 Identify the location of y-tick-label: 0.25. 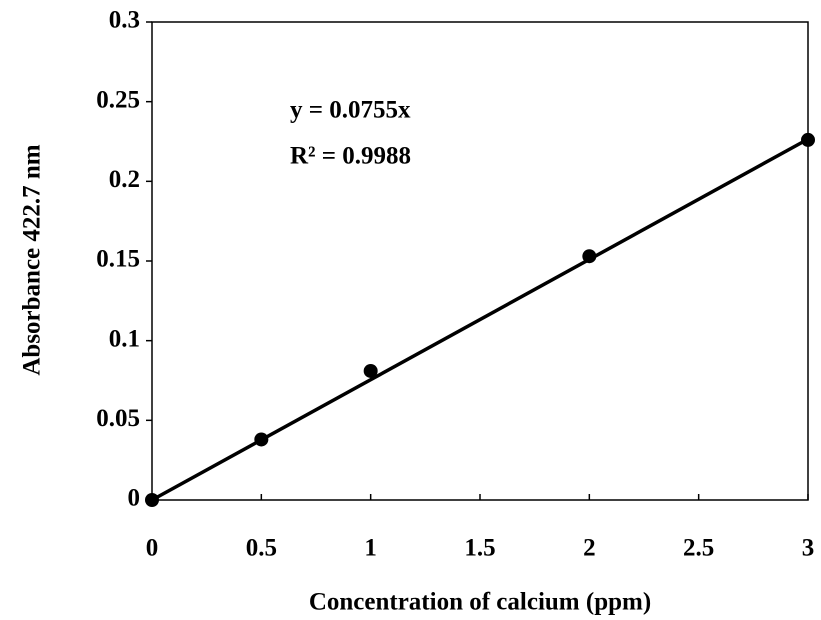
(118, 99).